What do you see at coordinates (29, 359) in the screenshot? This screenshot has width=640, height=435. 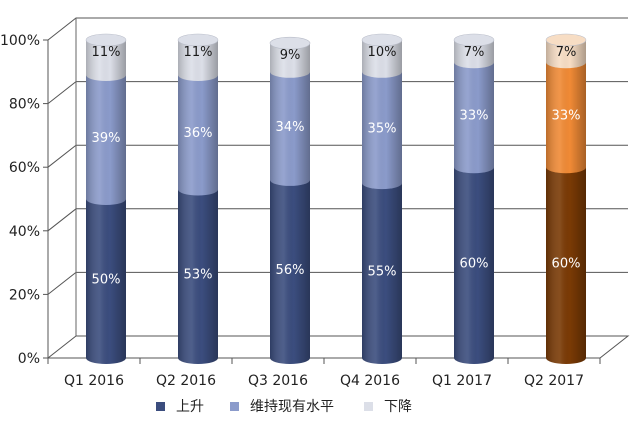 I see `y-tick-label: 0%` at bounding box center [29, 359].